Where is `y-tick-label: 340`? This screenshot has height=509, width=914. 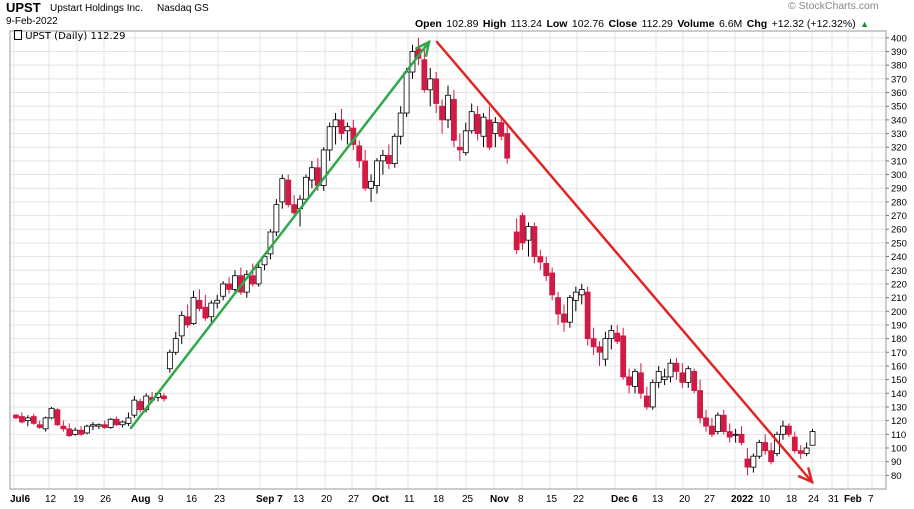
y-tick-label: 340 is located at coordinates (899, 120).